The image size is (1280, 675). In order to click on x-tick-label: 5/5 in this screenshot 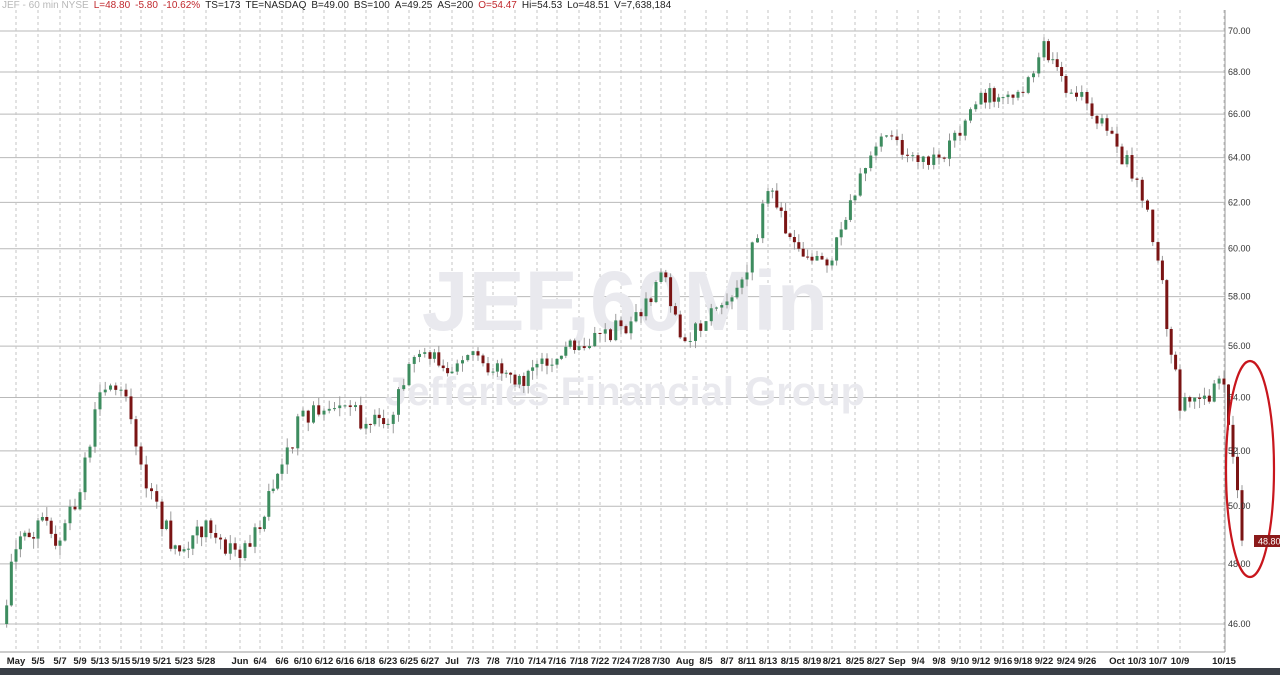, I will do `click(38, 661)`.